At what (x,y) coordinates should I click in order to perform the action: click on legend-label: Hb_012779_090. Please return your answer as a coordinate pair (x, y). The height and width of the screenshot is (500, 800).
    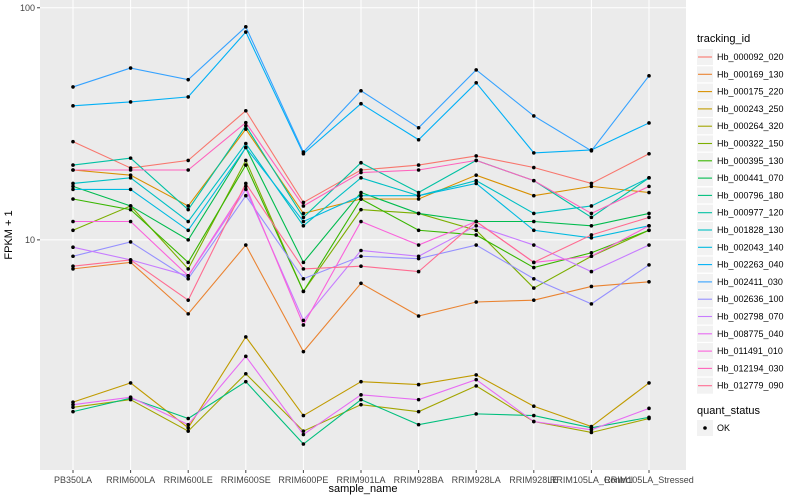
    Looking at the image, I should click on (750, 386).